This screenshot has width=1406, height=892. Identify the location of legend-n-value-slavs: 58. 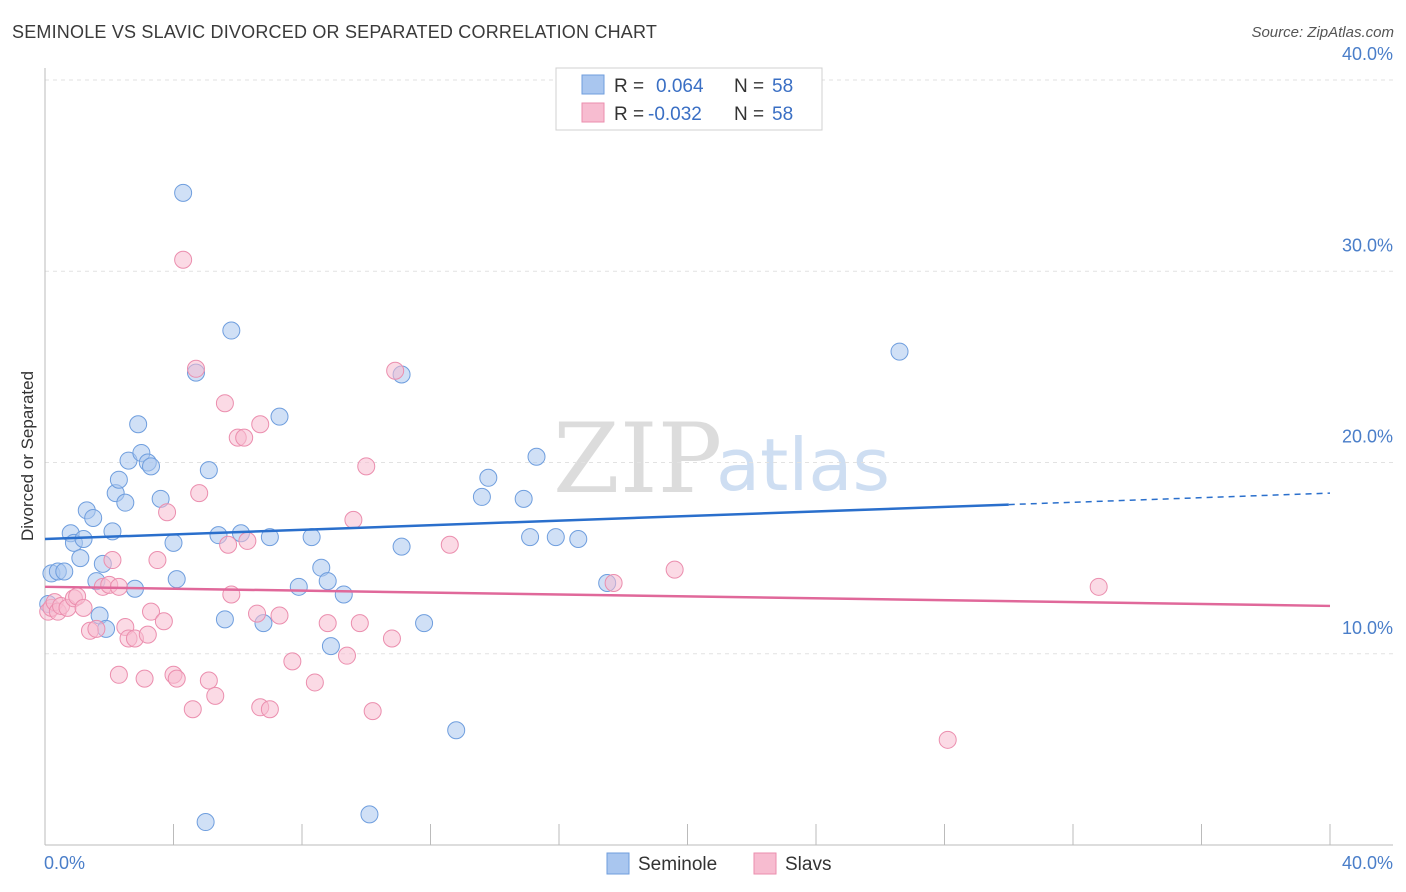
(782, 114).